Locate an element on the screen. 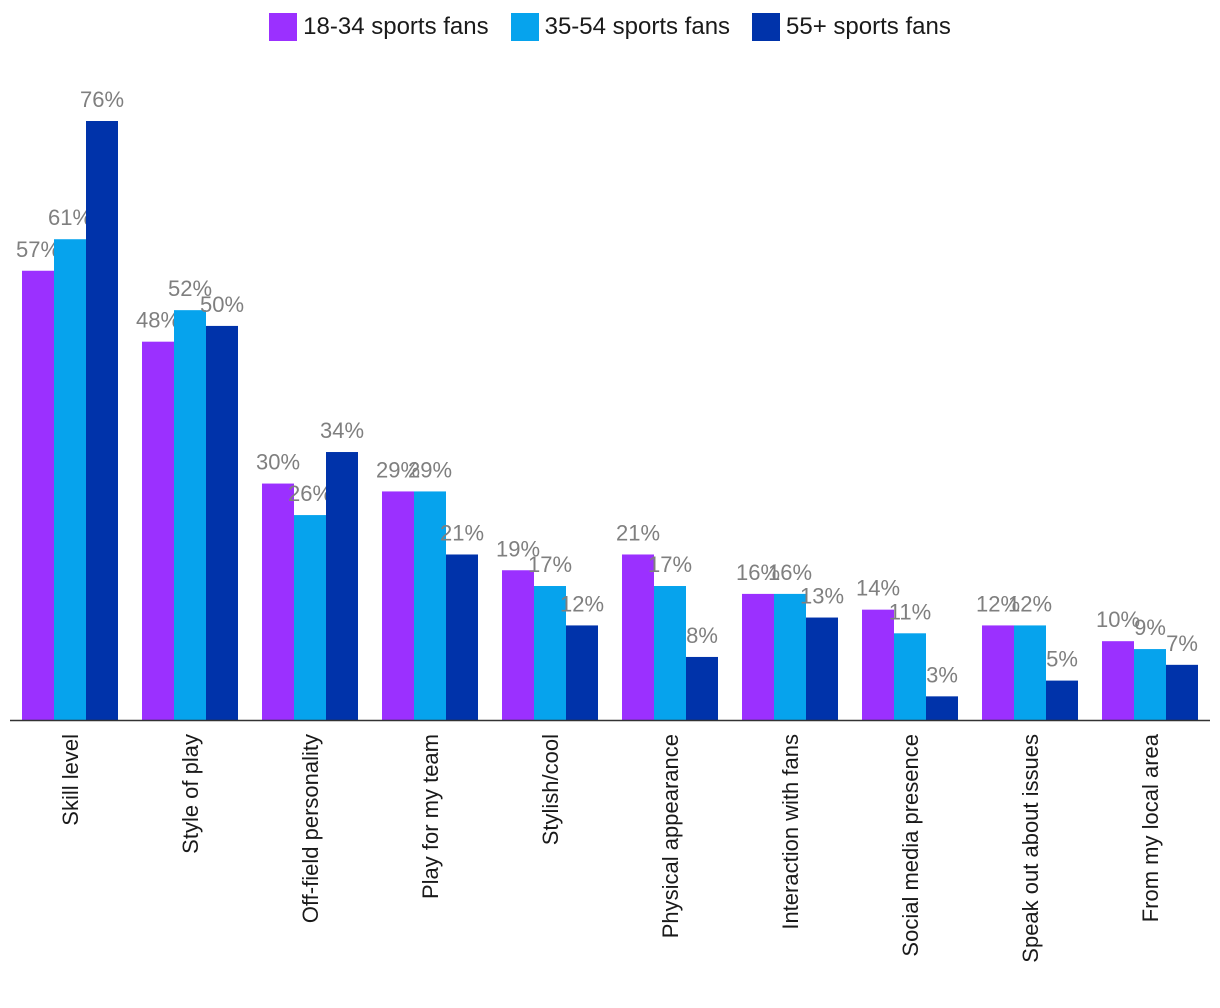 The height and width of the screenshot is (1008, 1220). value-label-off-field-personality-series-1: 30% is located at coordinates (278, 462).